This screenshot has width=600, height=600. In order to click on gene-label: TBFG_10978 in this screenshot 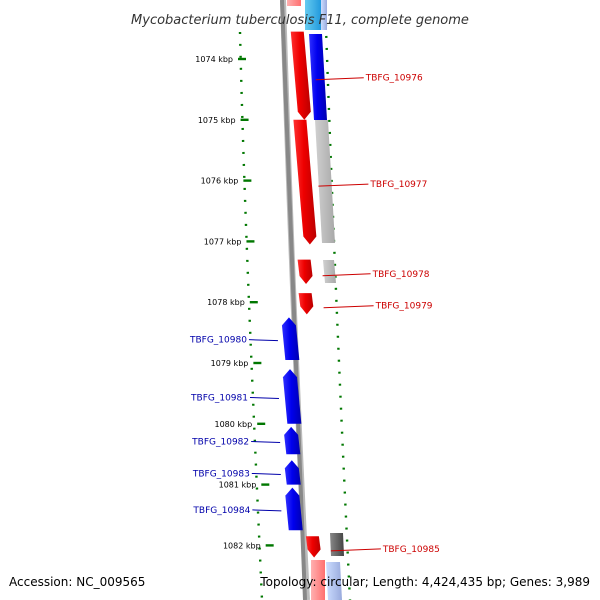, I will do `click(401, 275)`.